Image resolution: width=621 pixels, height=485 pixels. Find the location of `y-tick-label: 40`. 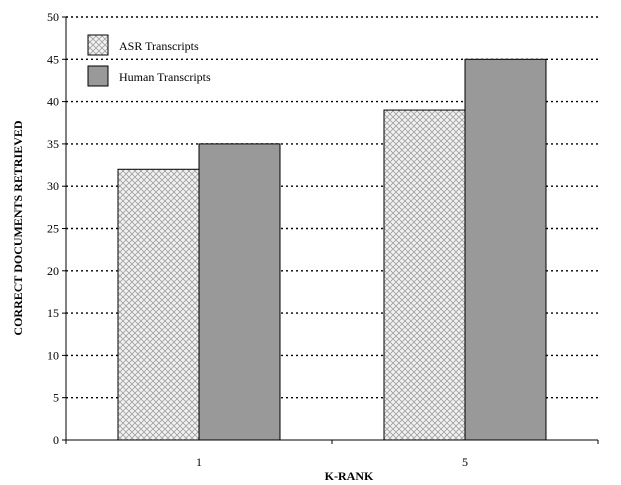

y-tick-label: 40 is located at coordinates (53, 102).